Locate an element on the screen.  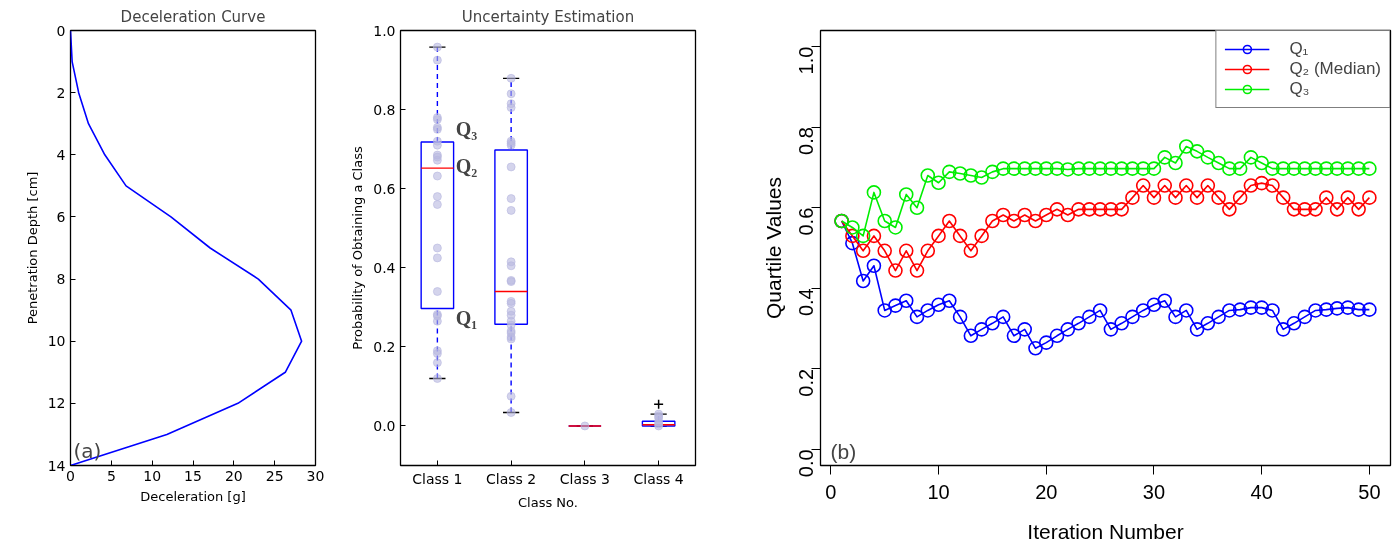
x-tick-label: 0 is located at coordinates (831, 491).